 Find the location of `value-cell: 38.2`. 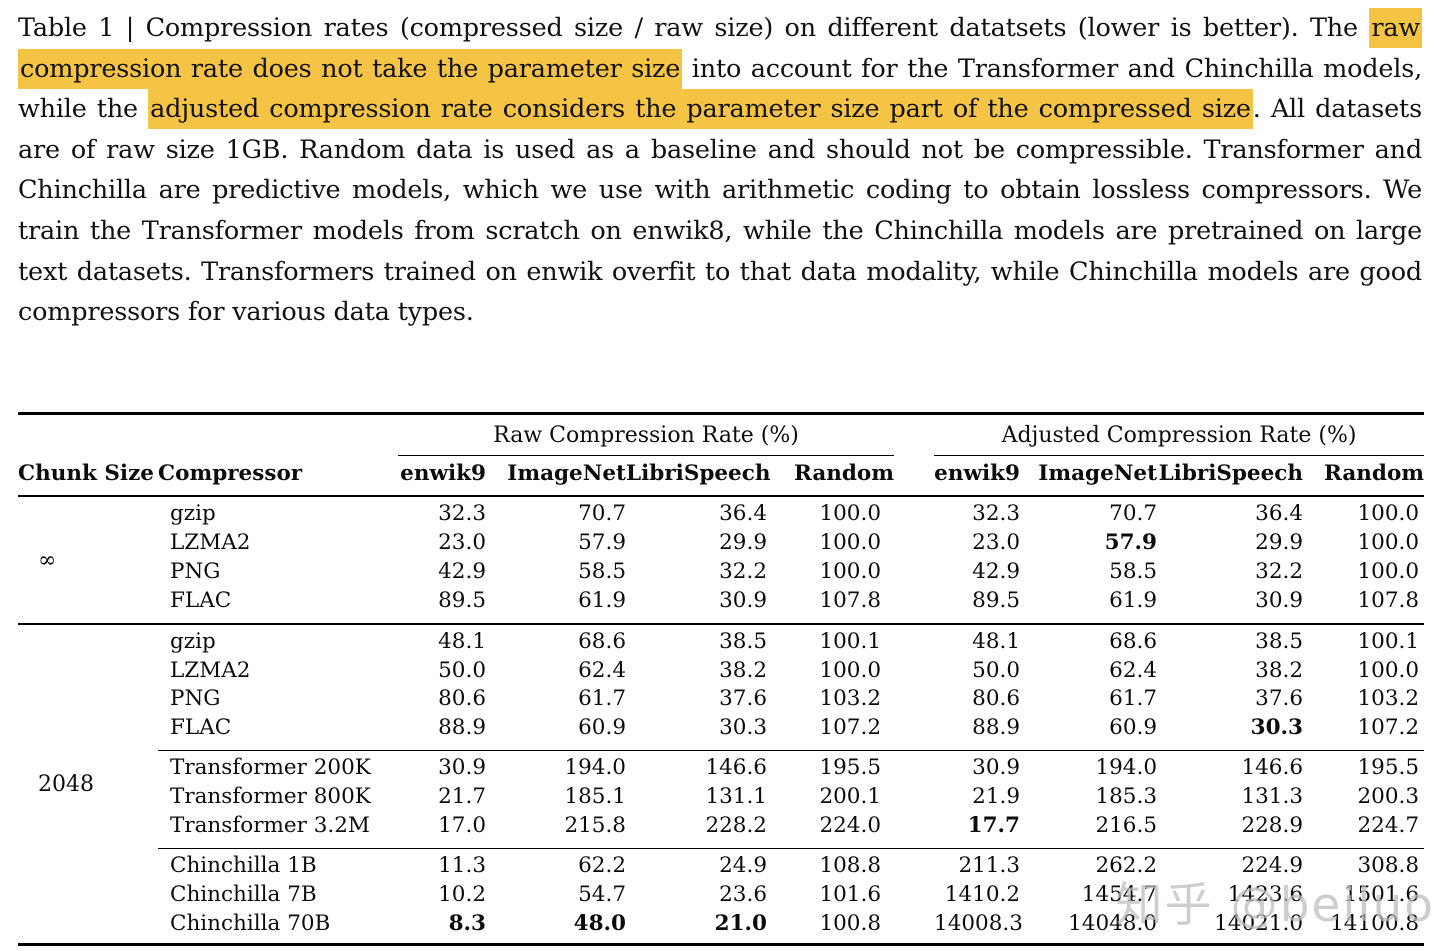

value-cell: 38.2 is located at coordinates (743, 670).